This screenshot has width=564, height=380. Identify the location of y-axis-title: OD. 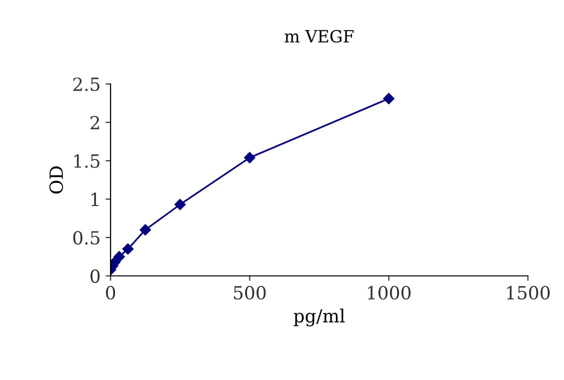
(56, 180).